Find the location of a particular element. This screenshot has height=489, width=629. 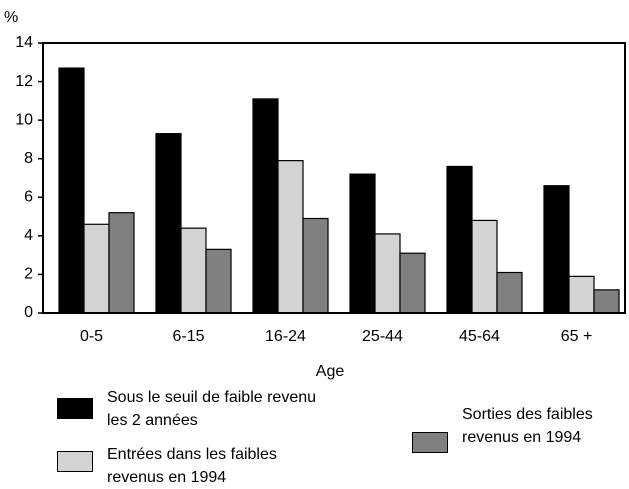

y-tick-label: 10 is located at coordinates (24, 119).